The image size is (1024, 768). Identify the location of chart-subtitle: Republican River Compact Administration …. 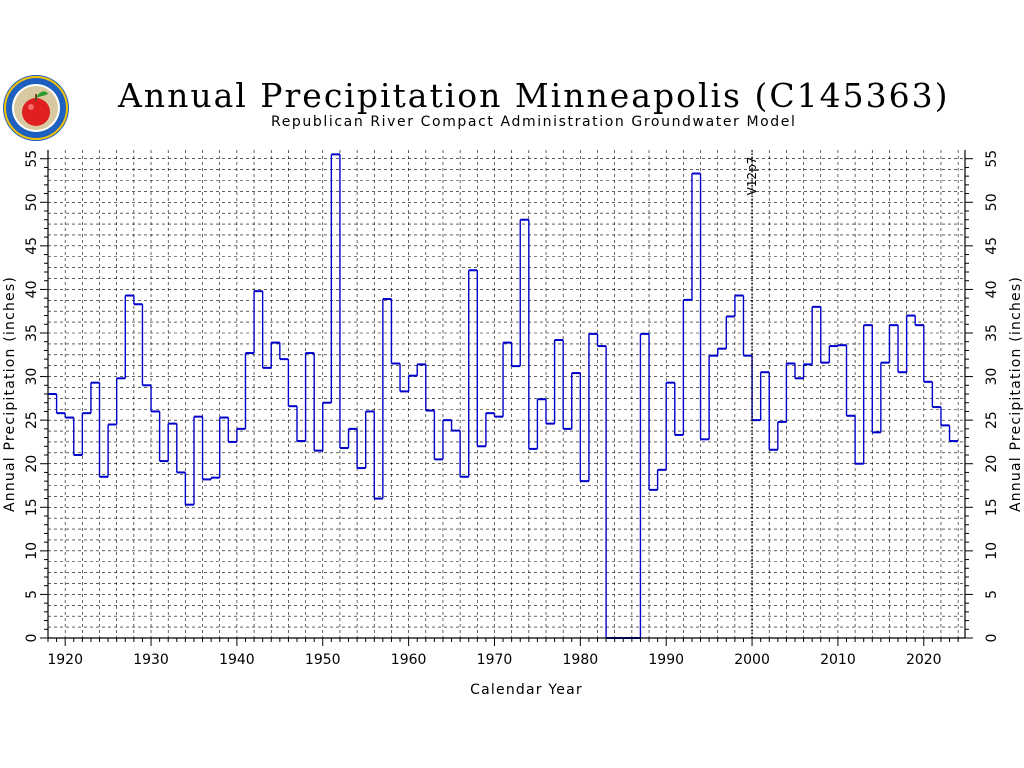
(534, 122).